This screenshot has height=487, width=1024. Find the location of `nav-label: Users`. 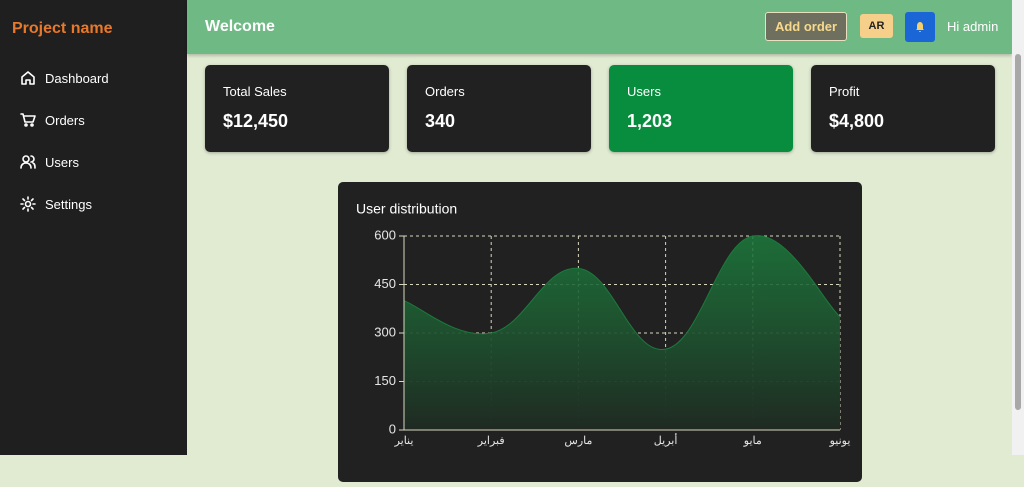

nav-label: Users is located at coordinates (62, 162).